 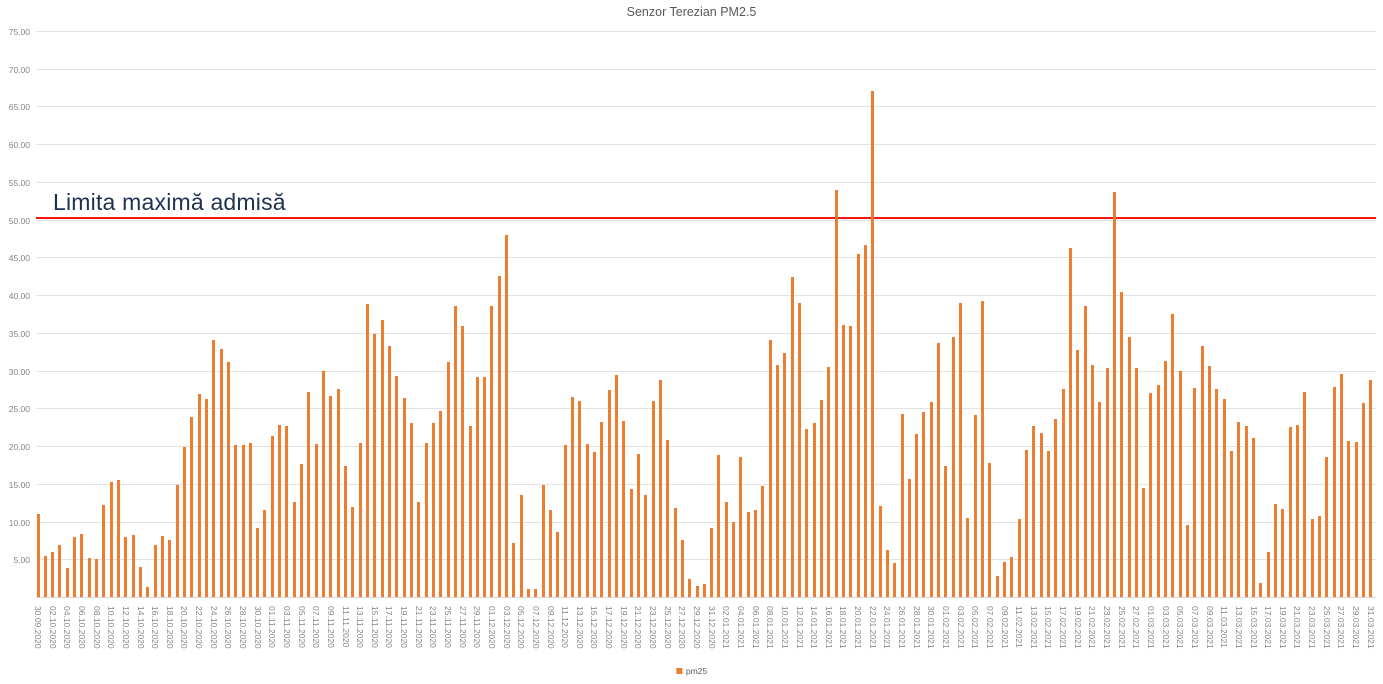 What do you see at coordinates (448, 627) in the screenshot?
I see `x-axis-tick-label: 25.11.2020` at bounding box center [448, 627].